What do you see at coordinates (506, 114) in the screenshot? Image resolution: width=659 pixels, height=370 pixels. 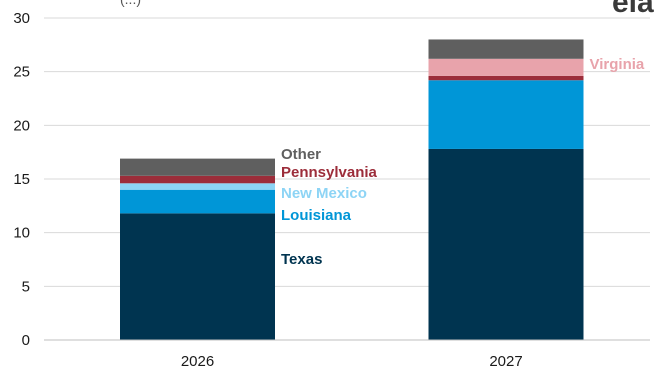 I see `bar-segment-louisiana-2027` at bounding box center [506, 114].